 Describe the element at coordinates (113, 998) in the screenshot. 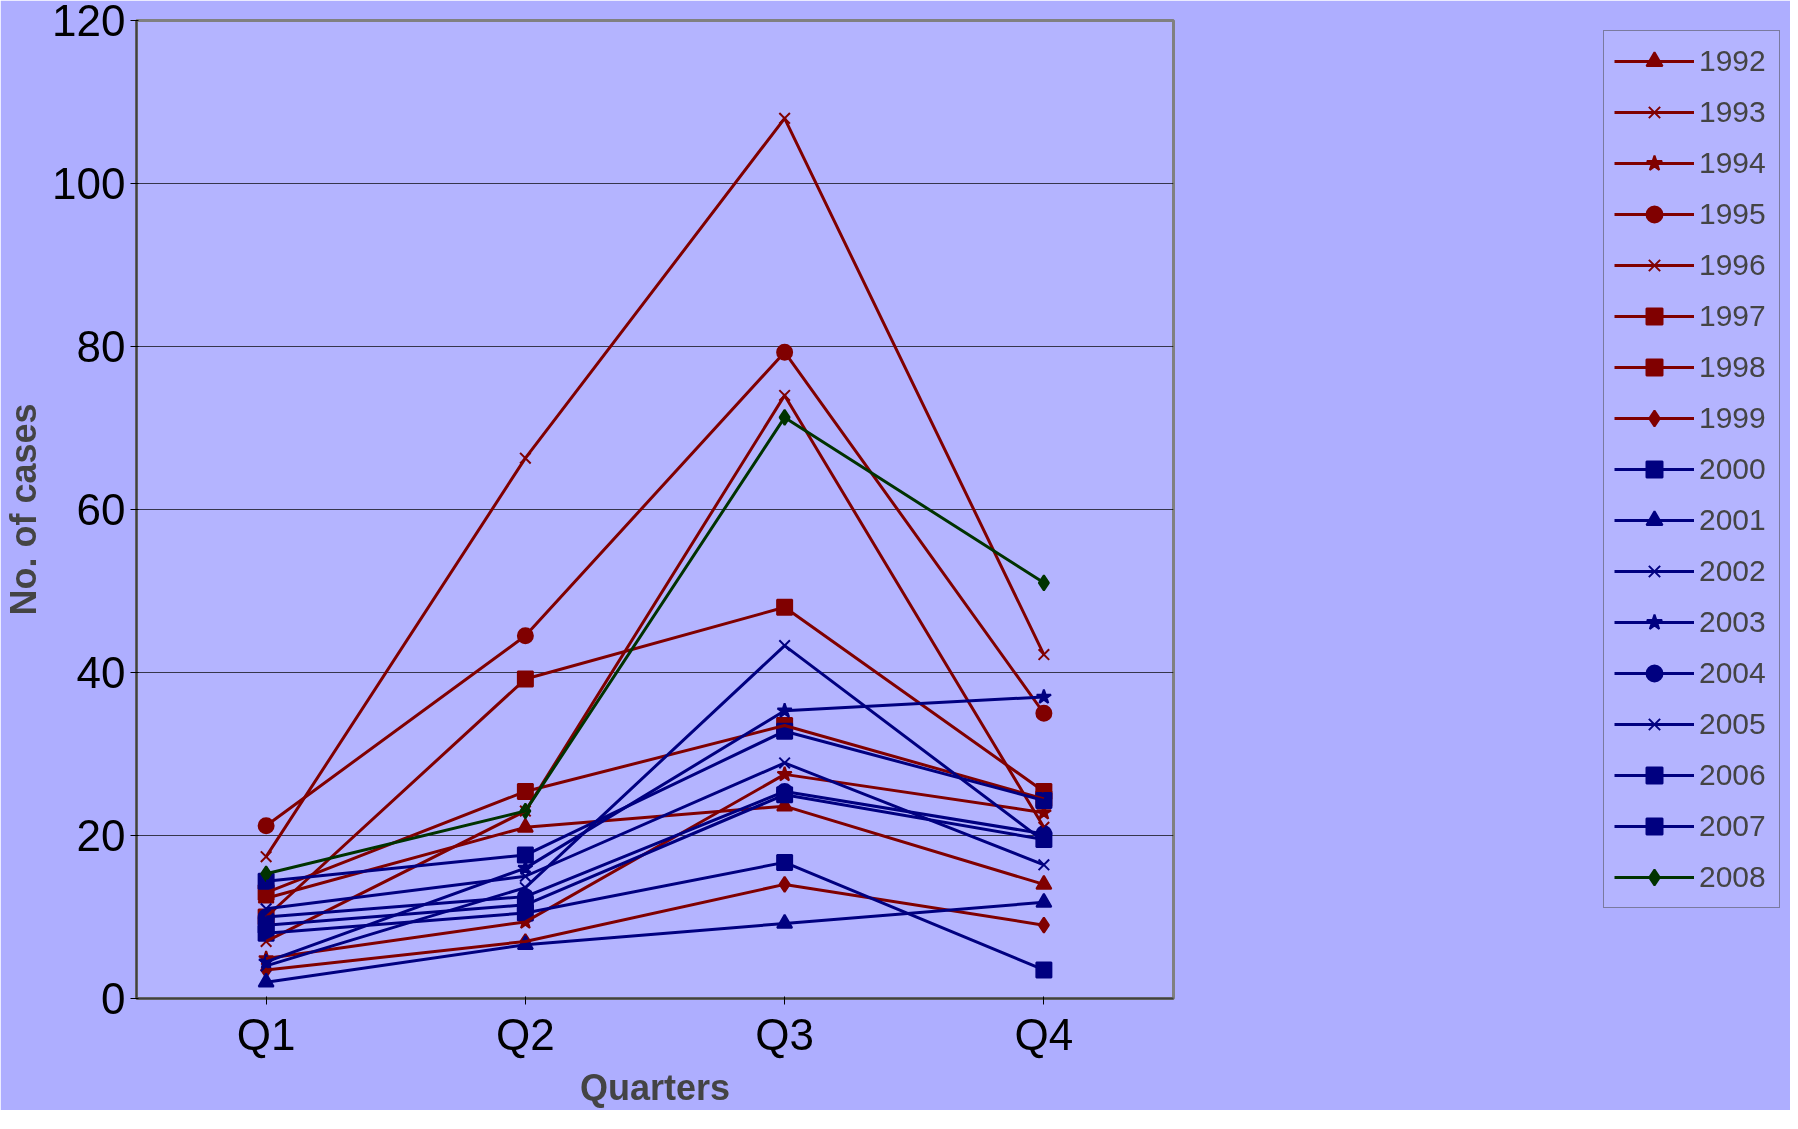

I see `y-tick-label: 0` at that location.